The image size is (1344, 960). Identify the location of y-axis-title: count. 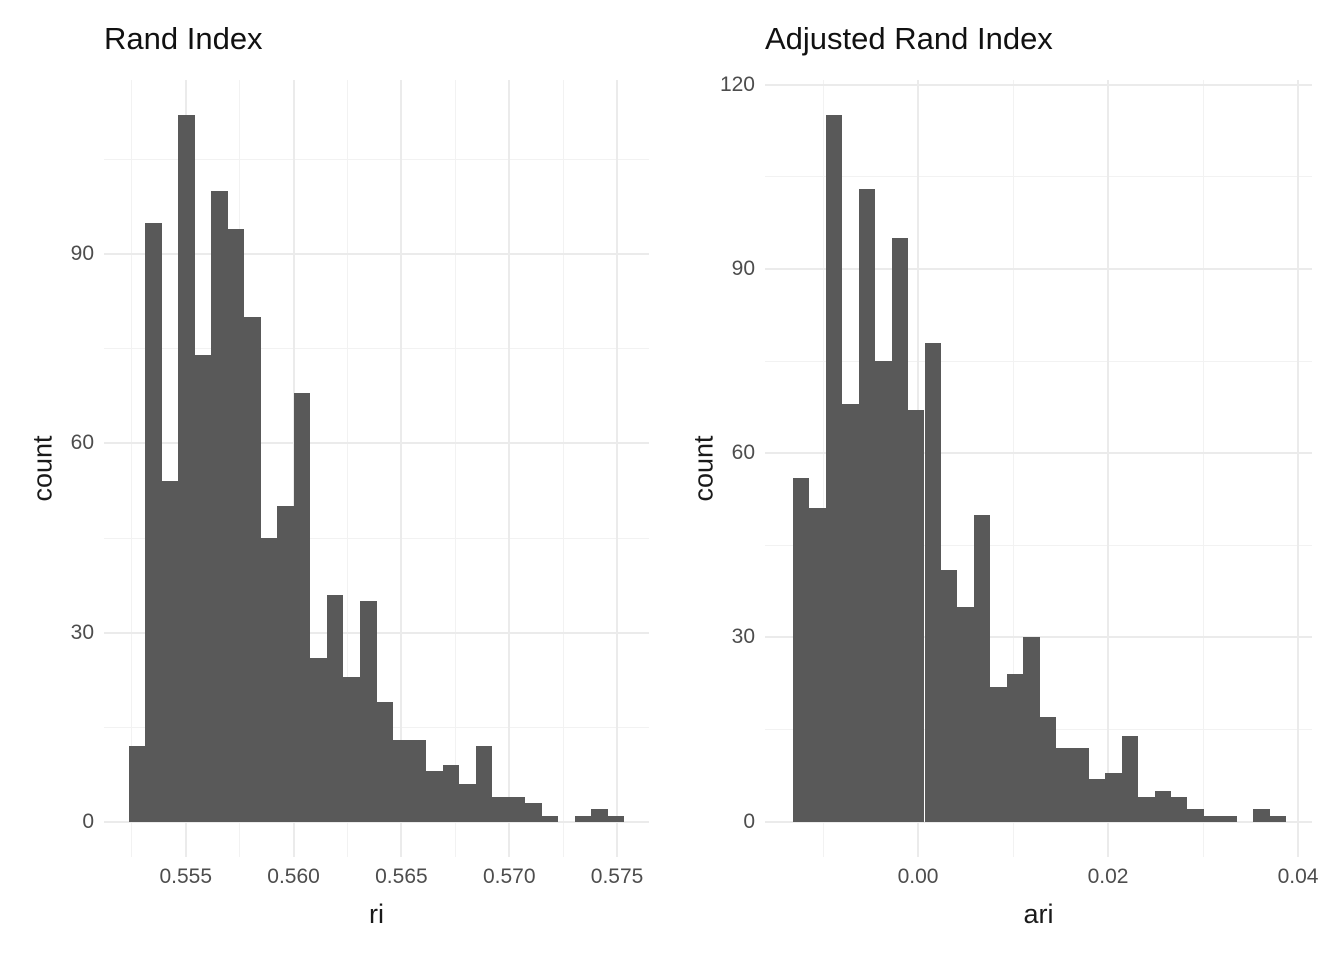
(703, 468).